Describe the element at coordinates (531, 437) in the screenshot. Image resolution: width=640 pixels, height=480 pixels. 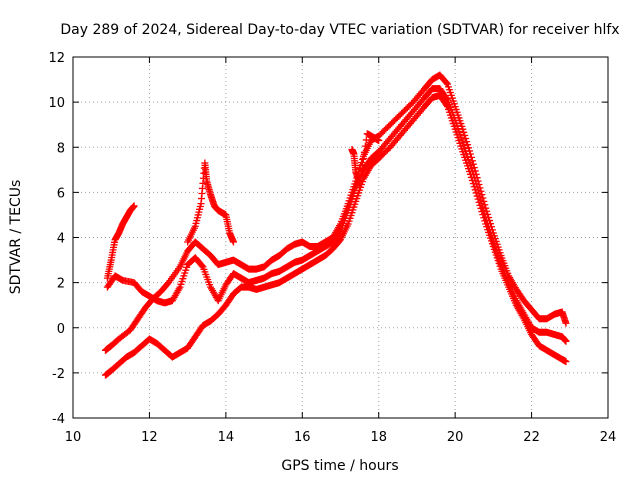
I see `x-tick-label: 22` at that location.